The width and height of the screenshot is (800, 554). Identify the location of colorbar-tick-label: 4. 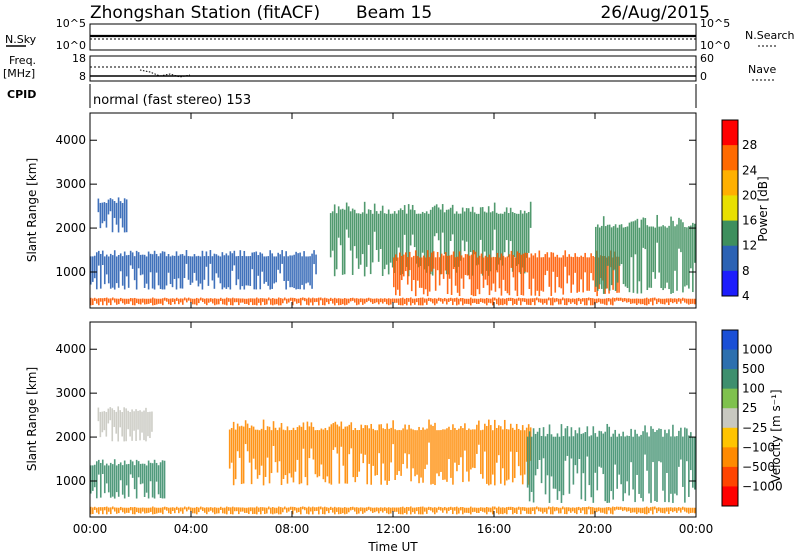
(746, 296).